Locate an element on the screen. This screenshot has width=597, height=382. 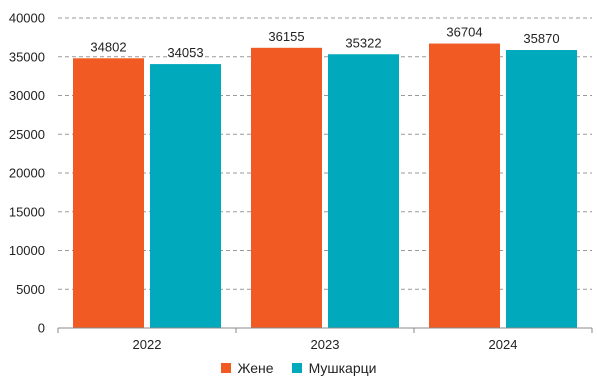
data-label: 35870 is located at coordinates (541, 38).